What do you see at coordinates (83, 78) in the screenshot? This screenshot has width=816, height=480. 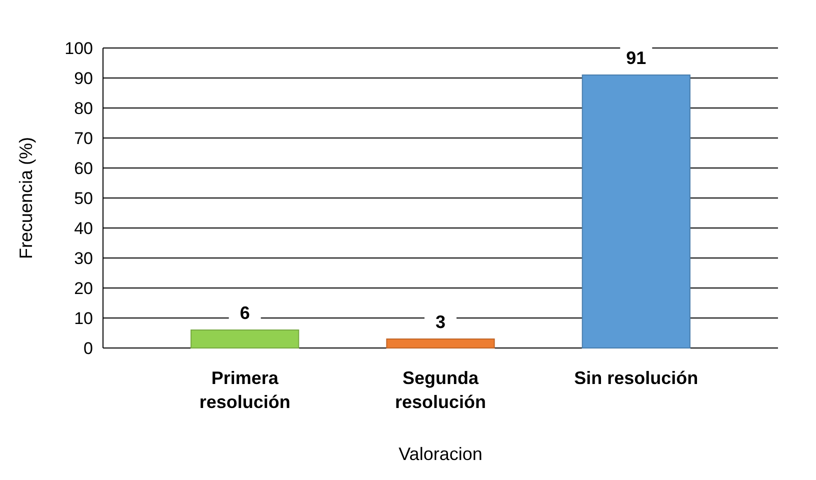 I see `y-tick-label: 90` at bounding box center [83, 78].